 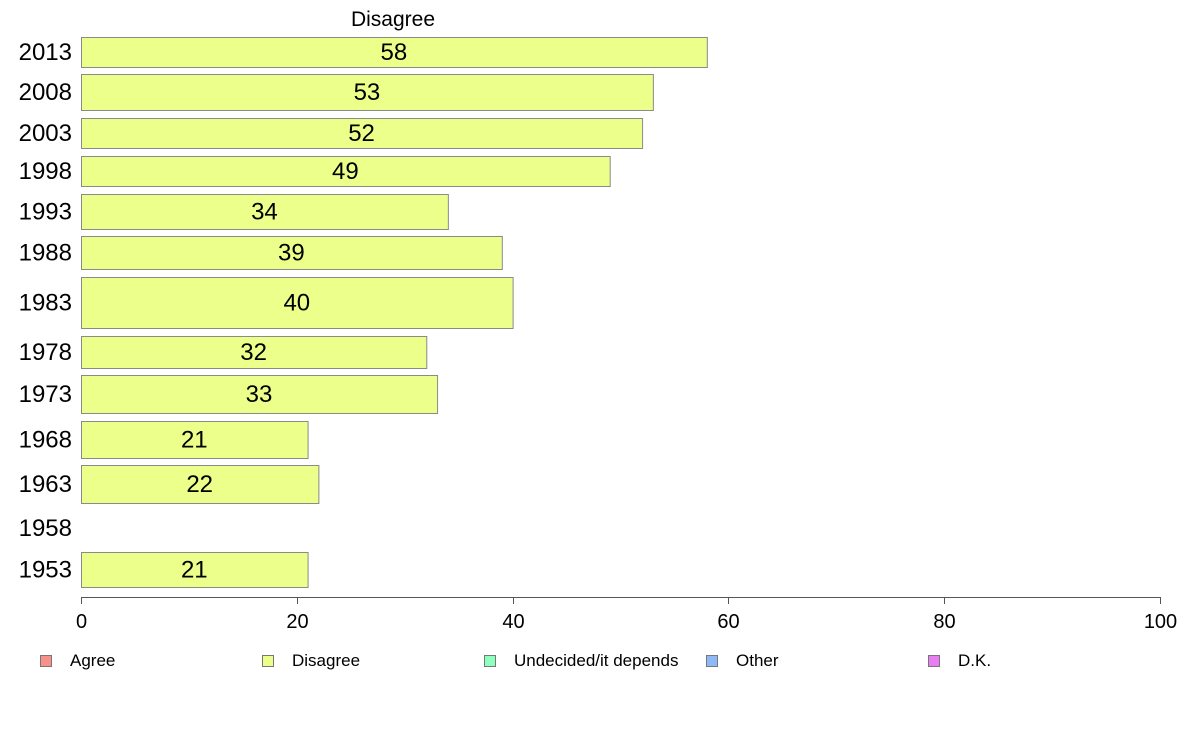 I want to click on bar-value-label: 53, so click(x=367, y=92).